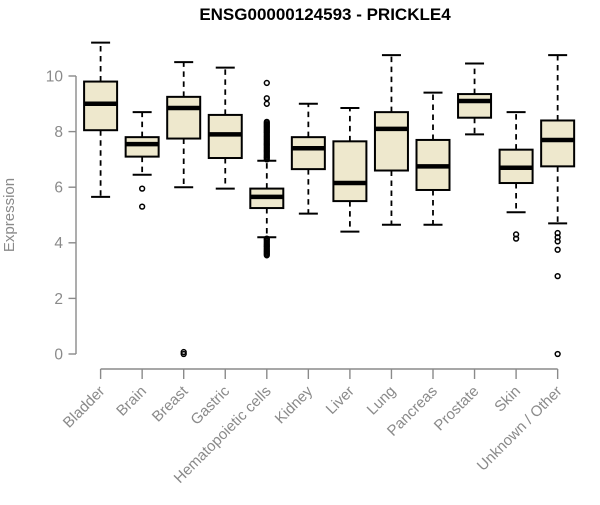 The height and width of the screenshot is (505, 600). I want to click on chart-title: ENSG00000124593 - PRICKLE4, so click(325, 14).